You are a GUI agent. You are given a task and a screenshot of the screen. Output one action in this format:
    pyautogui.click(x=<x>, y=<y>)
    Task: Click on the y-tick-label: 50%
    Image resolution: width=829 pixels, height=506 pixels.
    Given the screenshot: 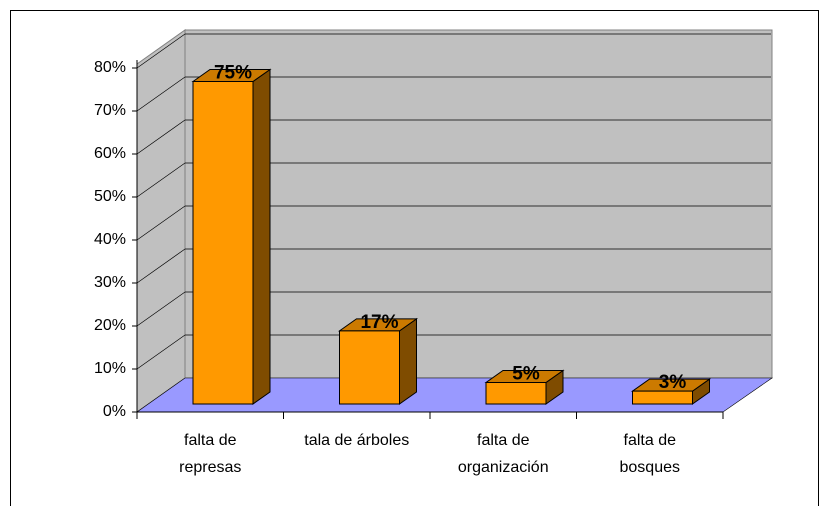 What is the action you would take?
    pyautogui.click(x=110, y=196)
    